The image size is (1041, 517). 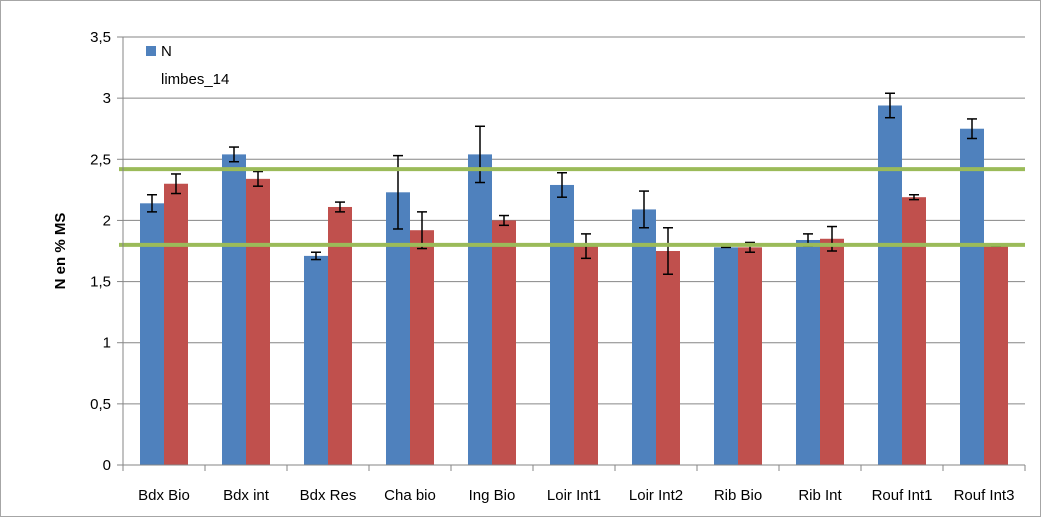 I want to click on legend-swatch-n, so click(x=151, y=51).